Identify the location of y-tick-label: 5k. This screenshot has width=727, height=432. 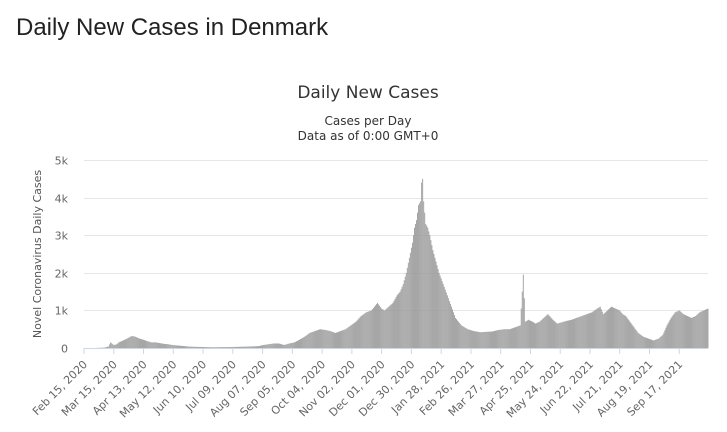
(62, 161).